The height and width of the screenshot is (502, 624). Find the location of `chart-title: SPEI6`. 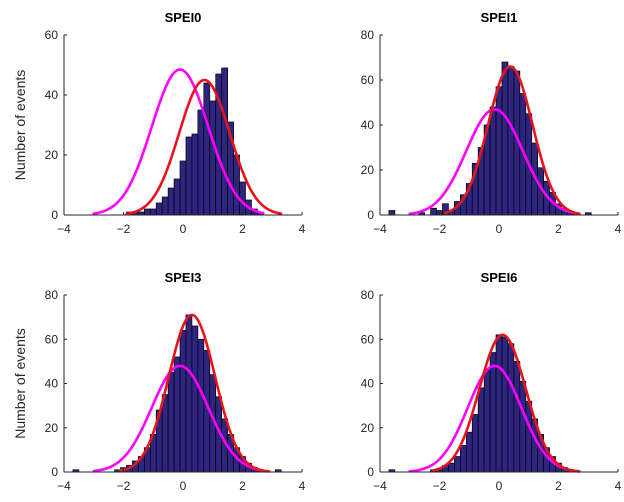

chart-title: SPEI6 is located at coordinates (499, 277).